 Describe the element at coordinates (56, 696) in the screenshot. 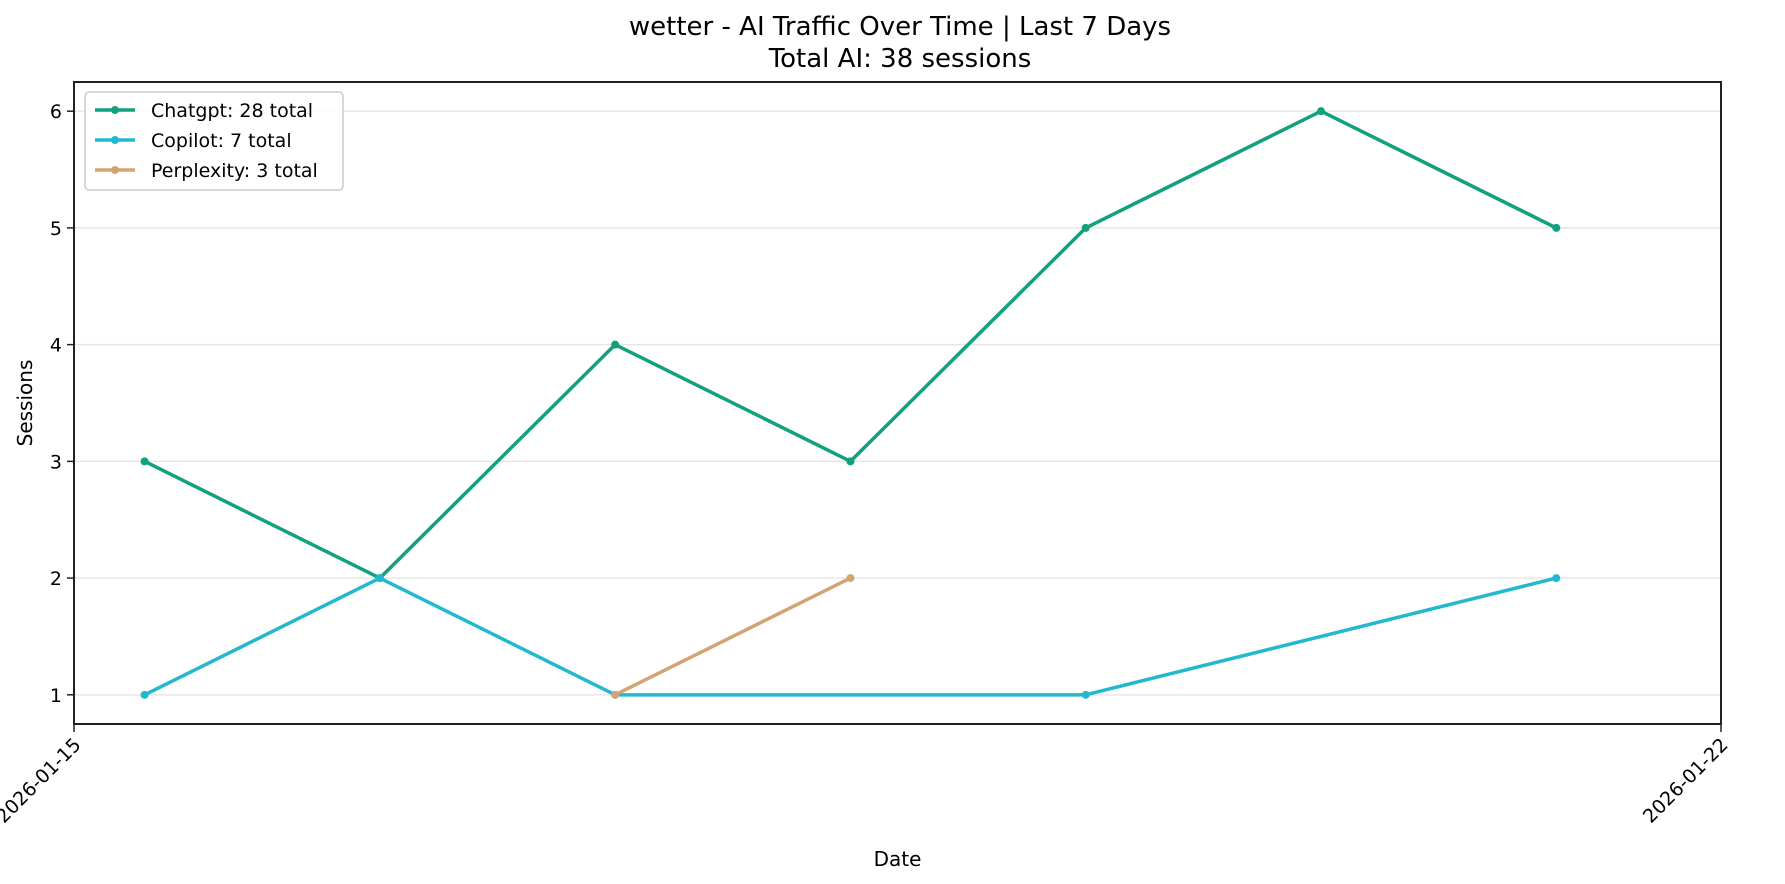

I see `y-tick-label: 1` at that location.